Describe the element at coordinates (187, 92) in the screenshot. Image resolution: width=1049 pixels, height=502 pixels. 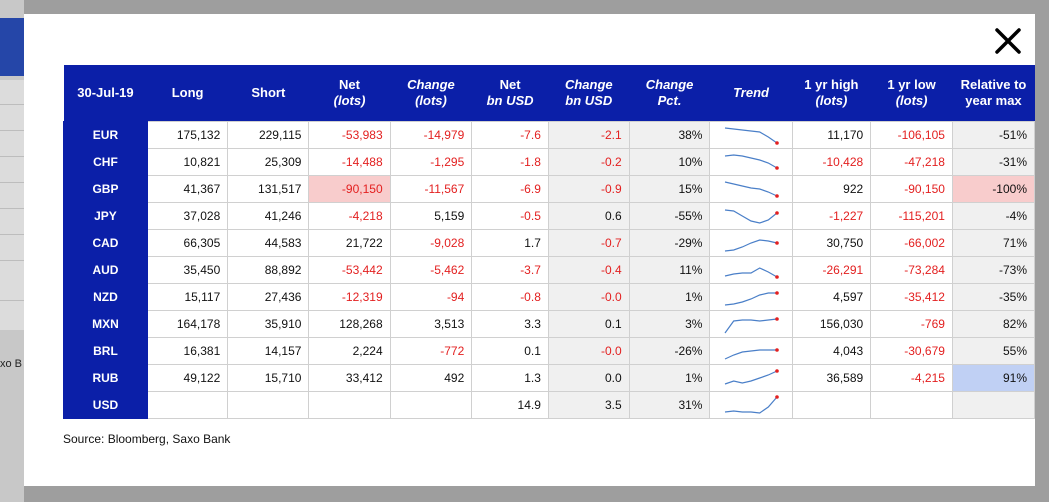
I see `column-header-label: Long` at that location.